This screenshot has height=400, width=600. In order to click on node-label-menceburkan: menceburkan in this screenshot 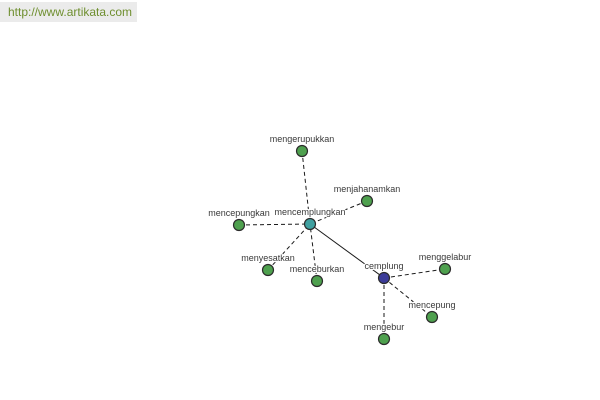, I will do `click(316, 269)`.